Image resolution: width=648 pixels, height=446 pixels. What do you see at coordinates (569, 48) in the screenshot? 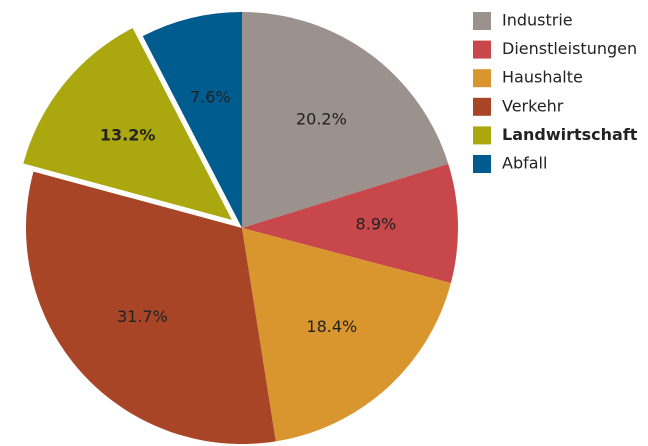
I see `legend-label: Dienstleistungen` at bounding box center [569, 48].